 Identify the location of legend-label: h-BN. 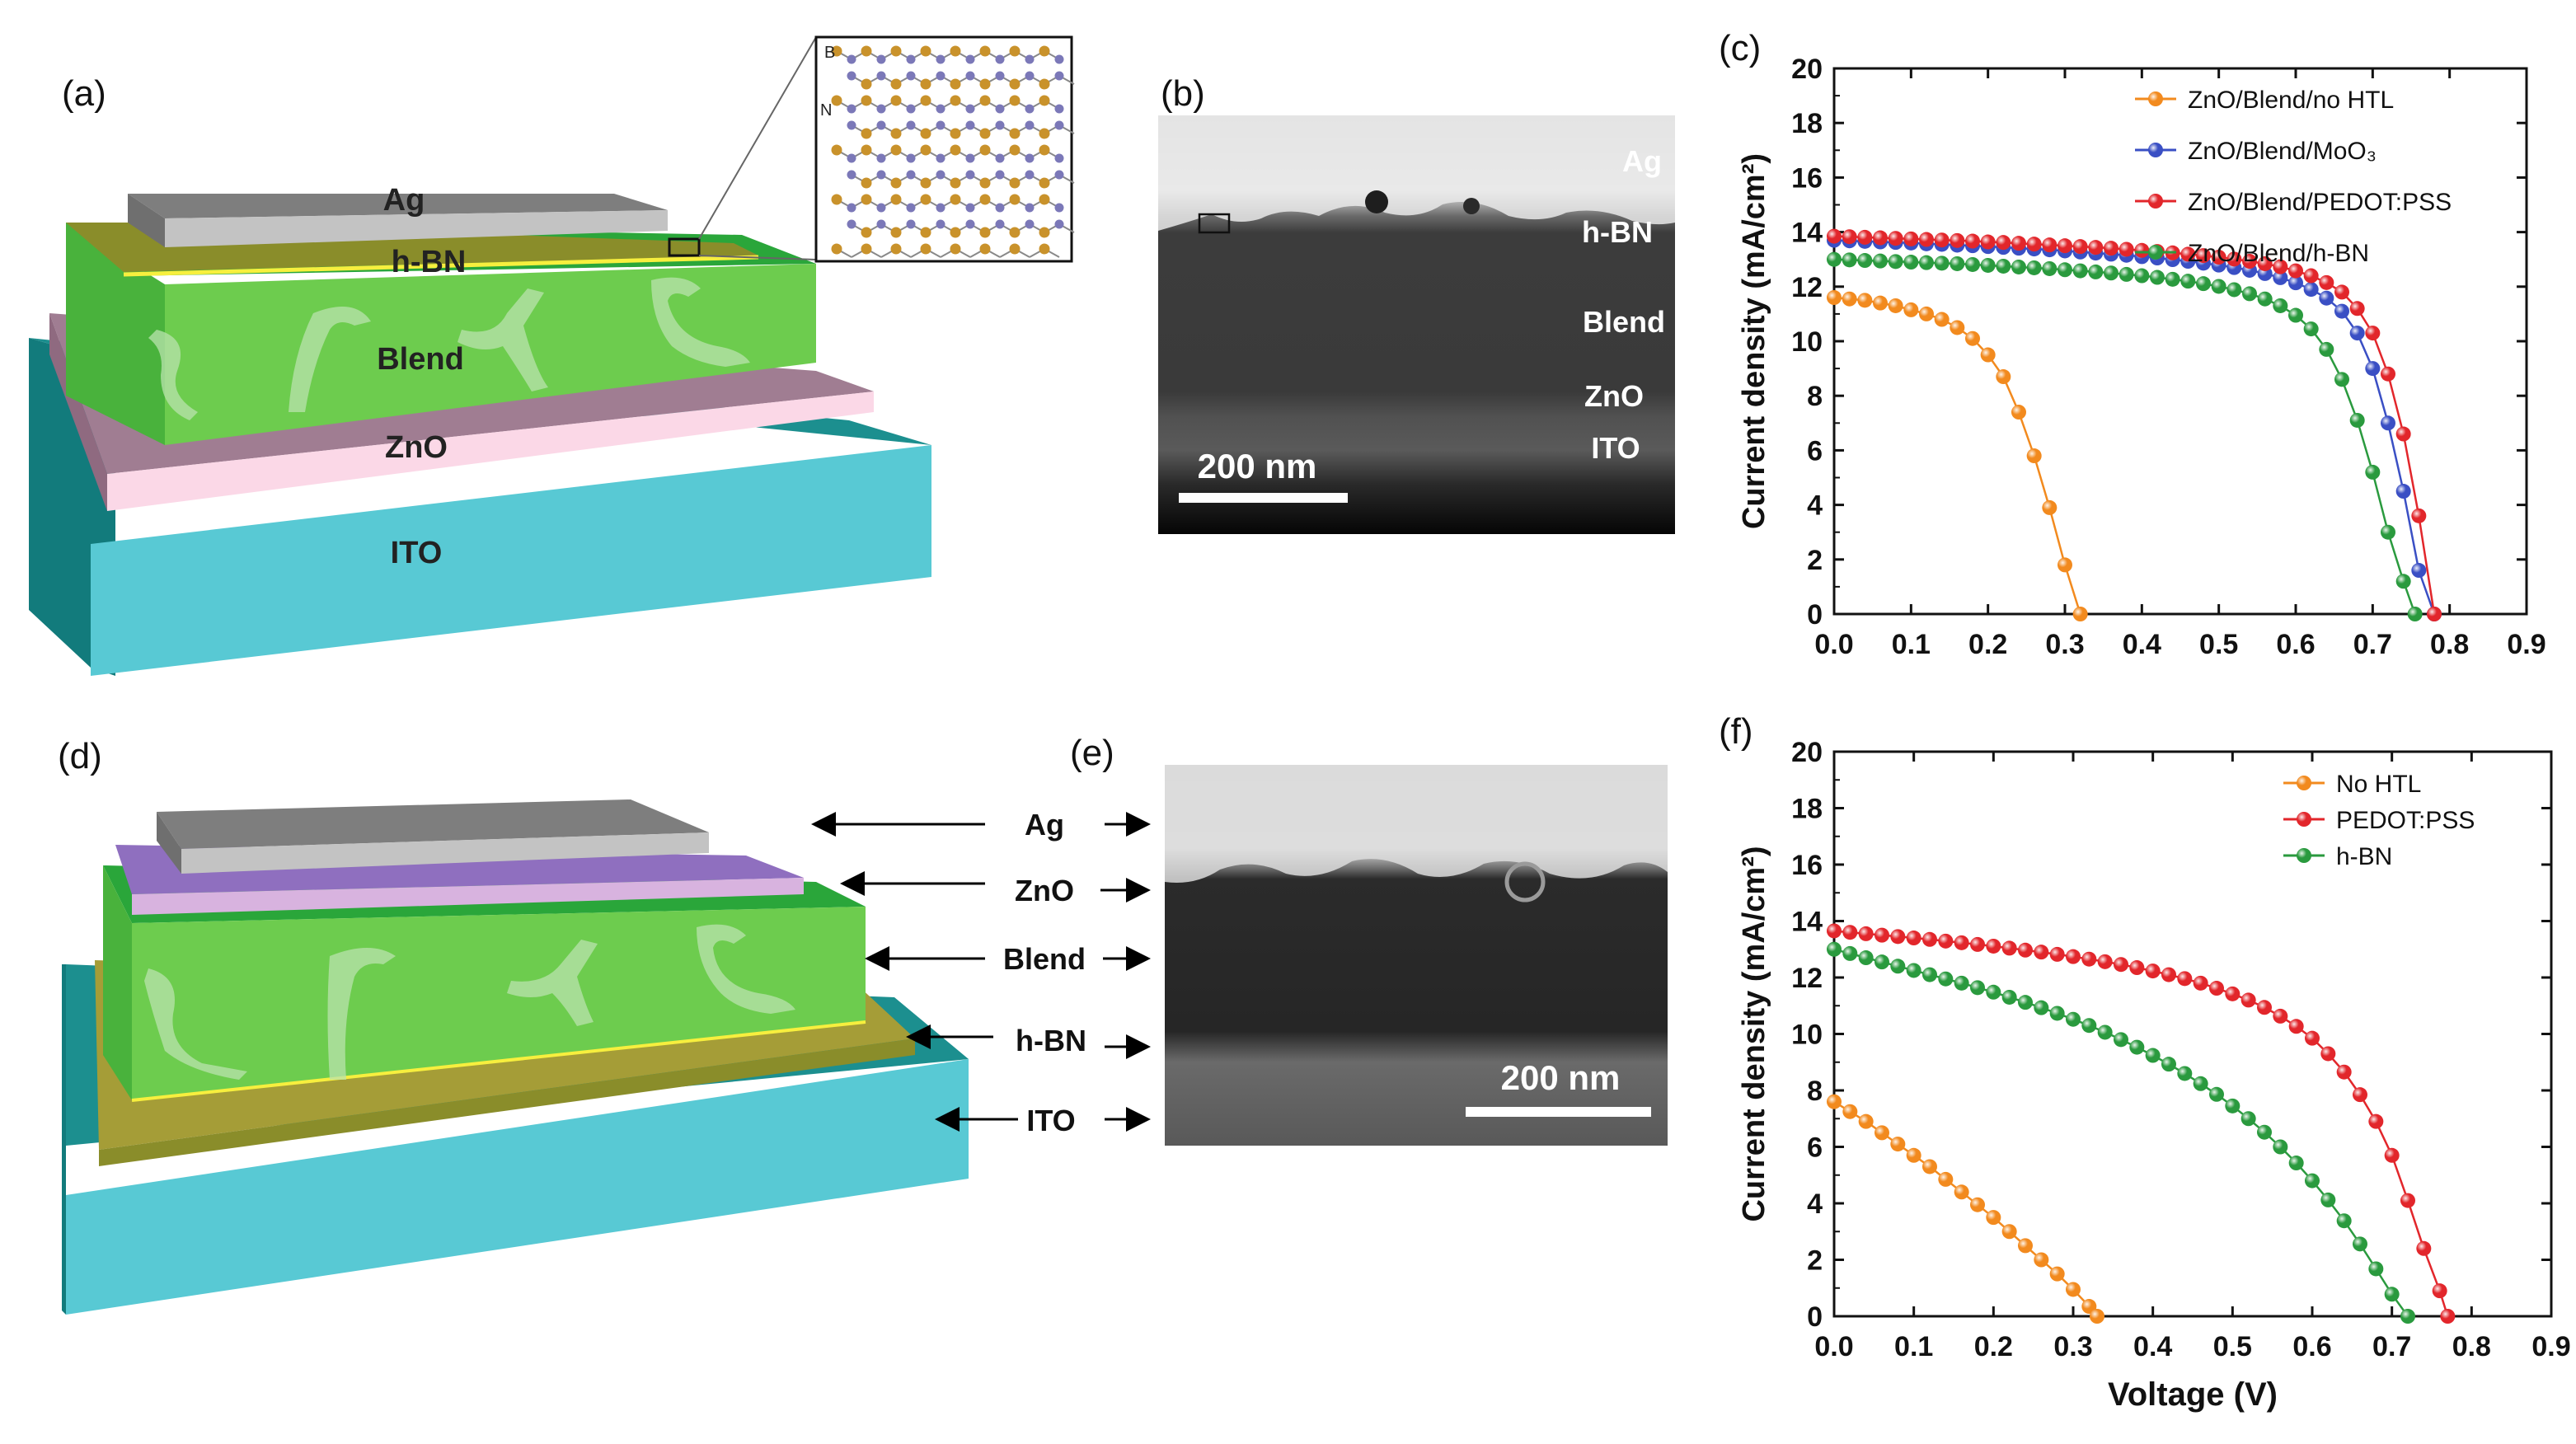
(2364, 856).